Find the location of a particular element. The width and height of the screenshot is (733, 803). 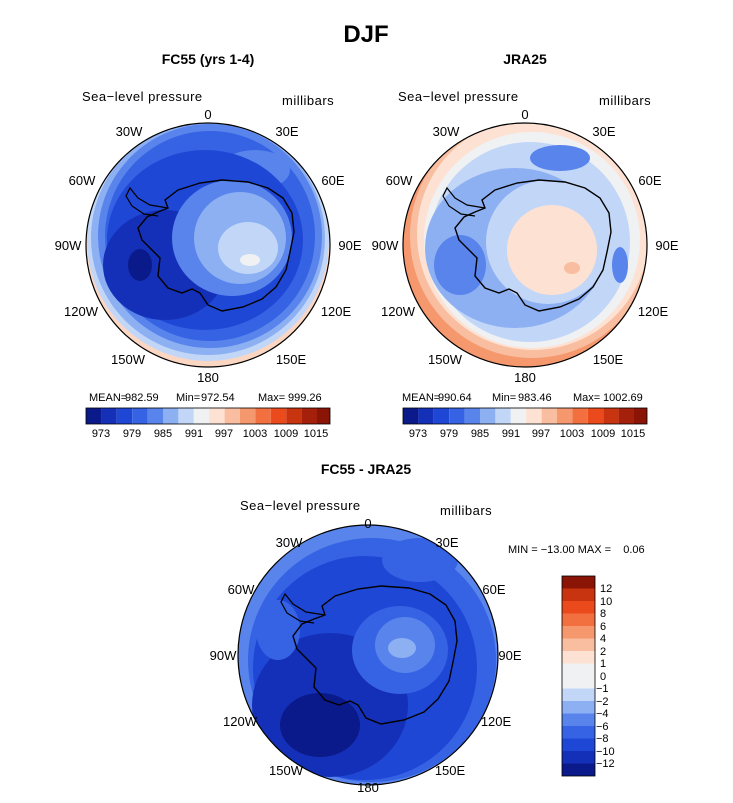

colorbar-tick: 0 is located at coordinates (603, 677).